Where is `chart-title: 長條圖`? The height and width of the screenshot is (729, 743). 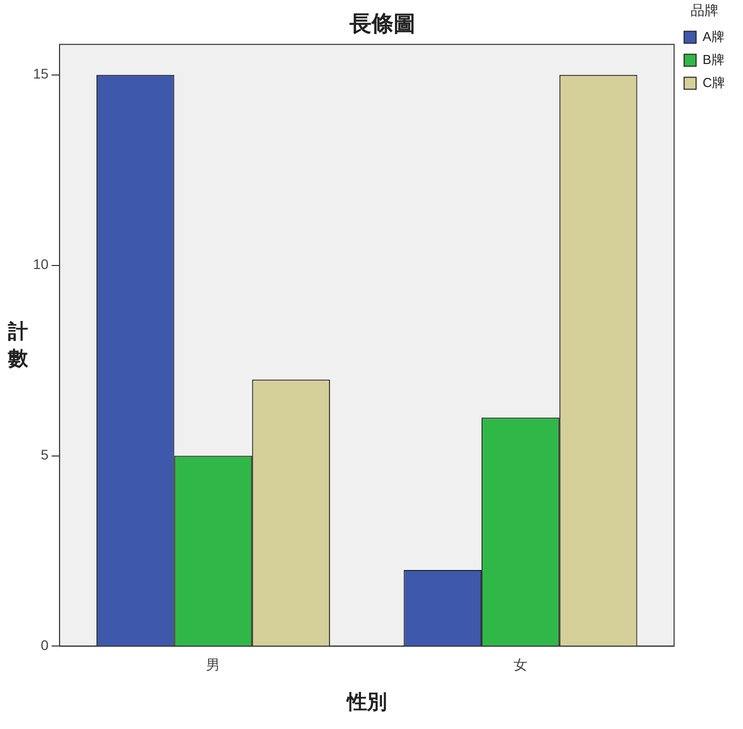
chart-title: 長條圖 is located at coordinates (382, 24).